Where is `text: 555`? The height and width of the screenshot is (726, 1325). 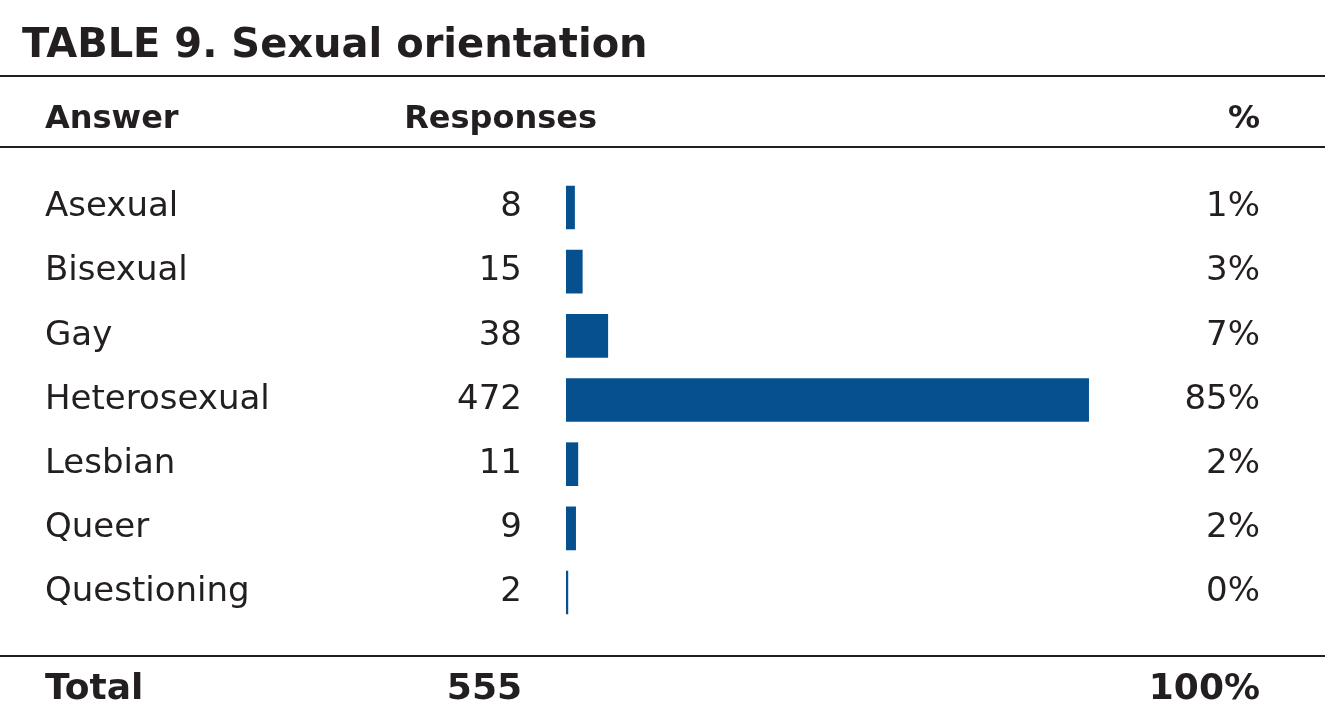 text: 555 is located at coordinates (484, 686).